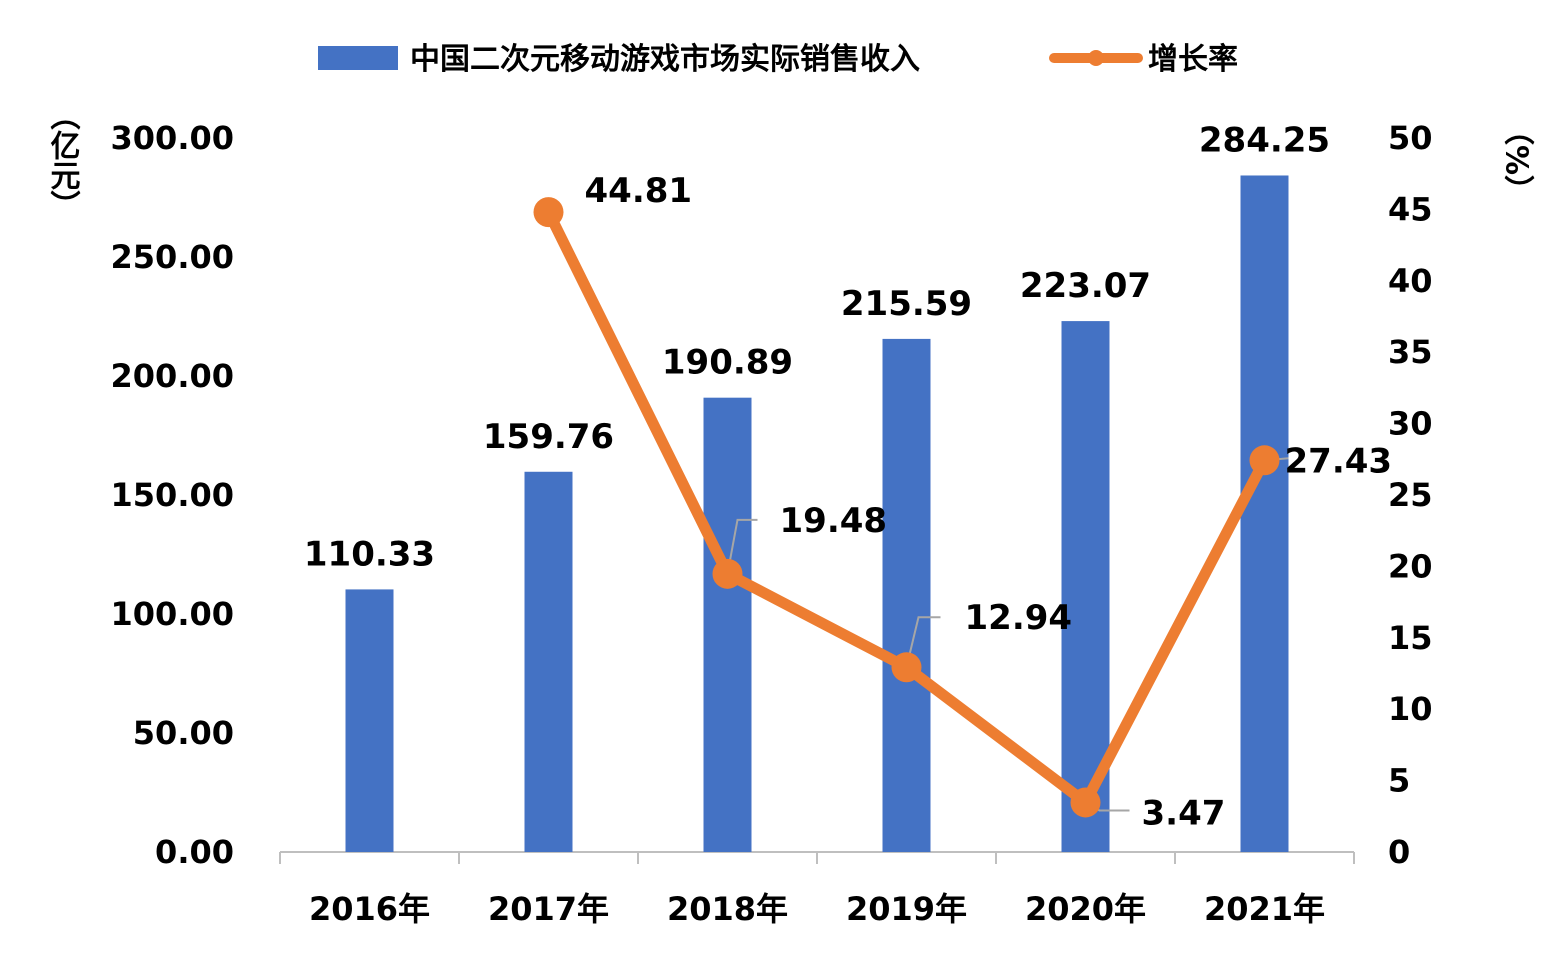 The height and width of the screenshot is (954, 1550). Describe the element at coordinates (1410, 709) in the screenshot. I see `right-axis-tick-label: 10` at that location.